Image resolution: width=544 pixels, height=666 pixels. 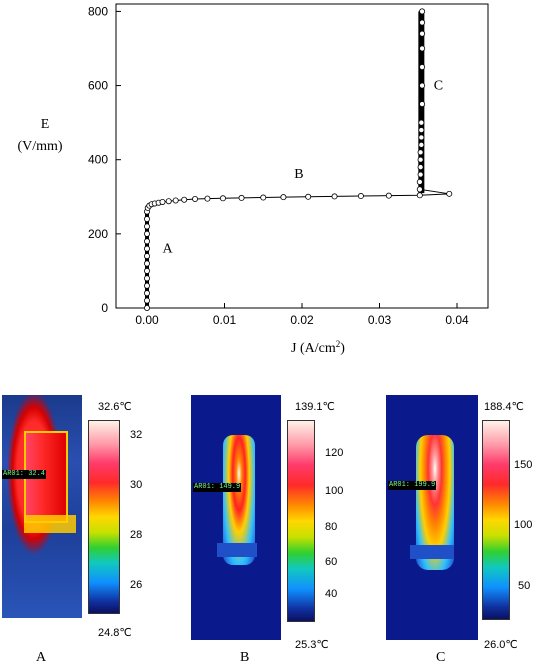 What do you see at coordinates (217, 487) in the screenshot?
I see `roi-label-b: AR01: 149.9` at bounding box center [217, 487].